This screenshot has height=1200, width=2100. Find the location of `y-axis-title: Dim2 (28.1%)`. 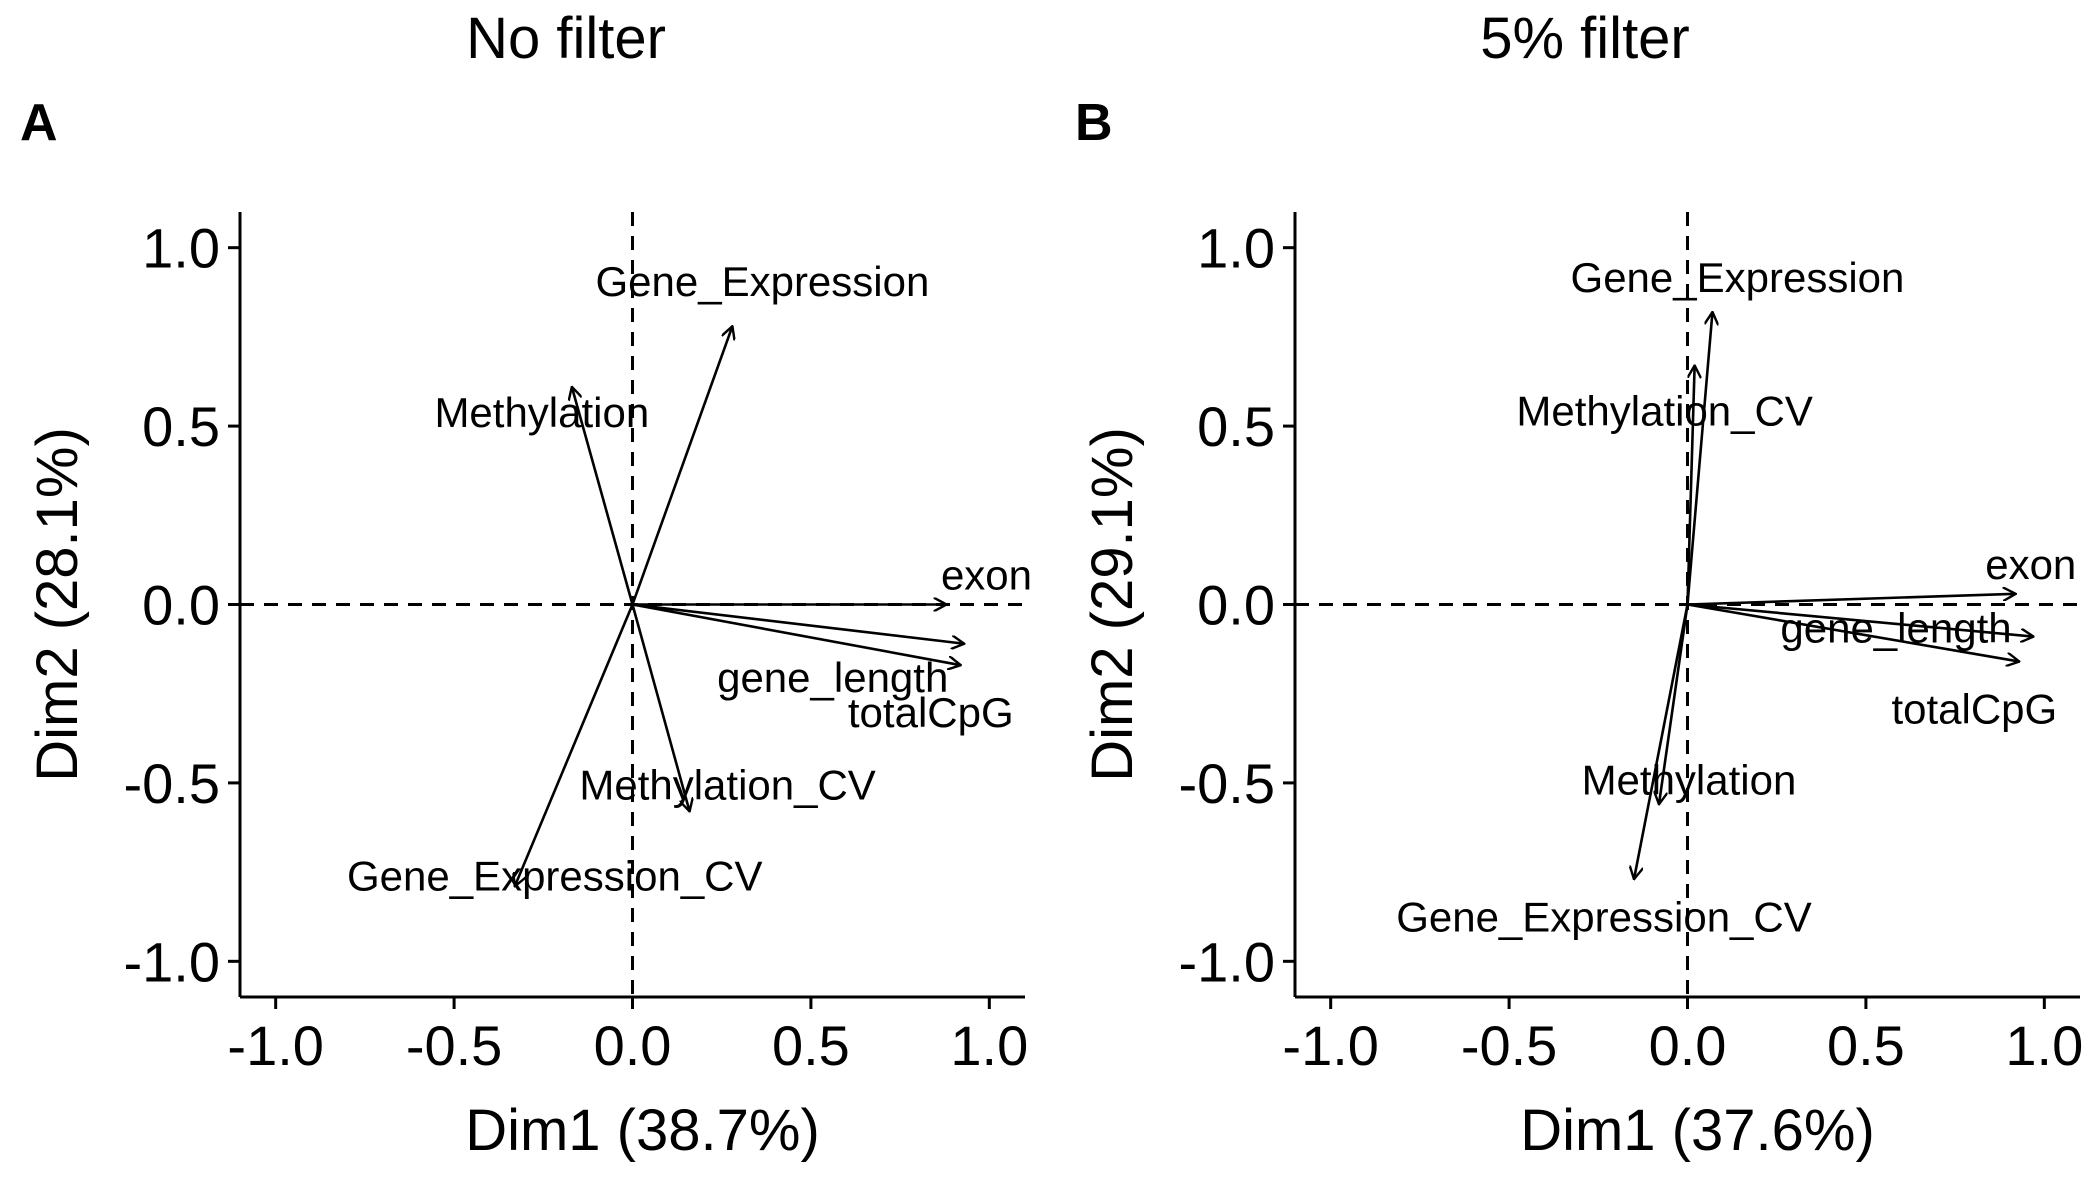

y-axis-title: Dim2 (28.1%) is located at coordinates (57, 604).